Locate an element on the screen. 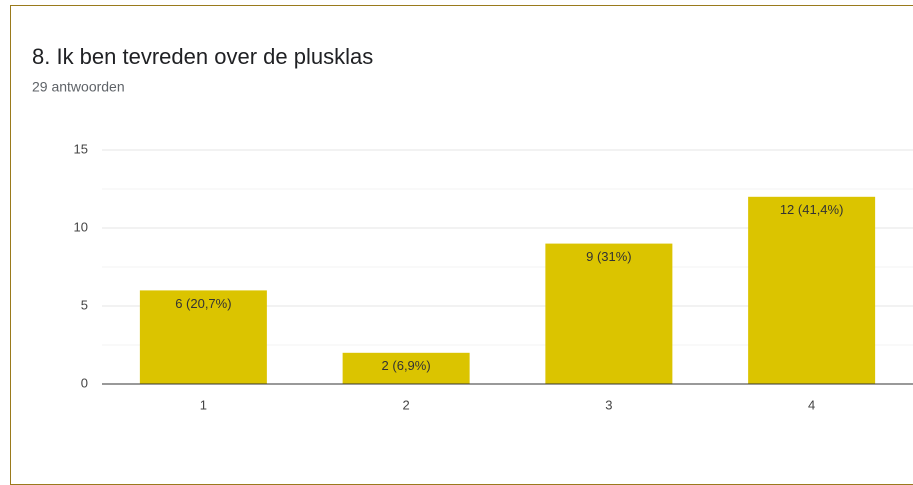  data-label: 9 (31%) is located at coordinates (609, 256).